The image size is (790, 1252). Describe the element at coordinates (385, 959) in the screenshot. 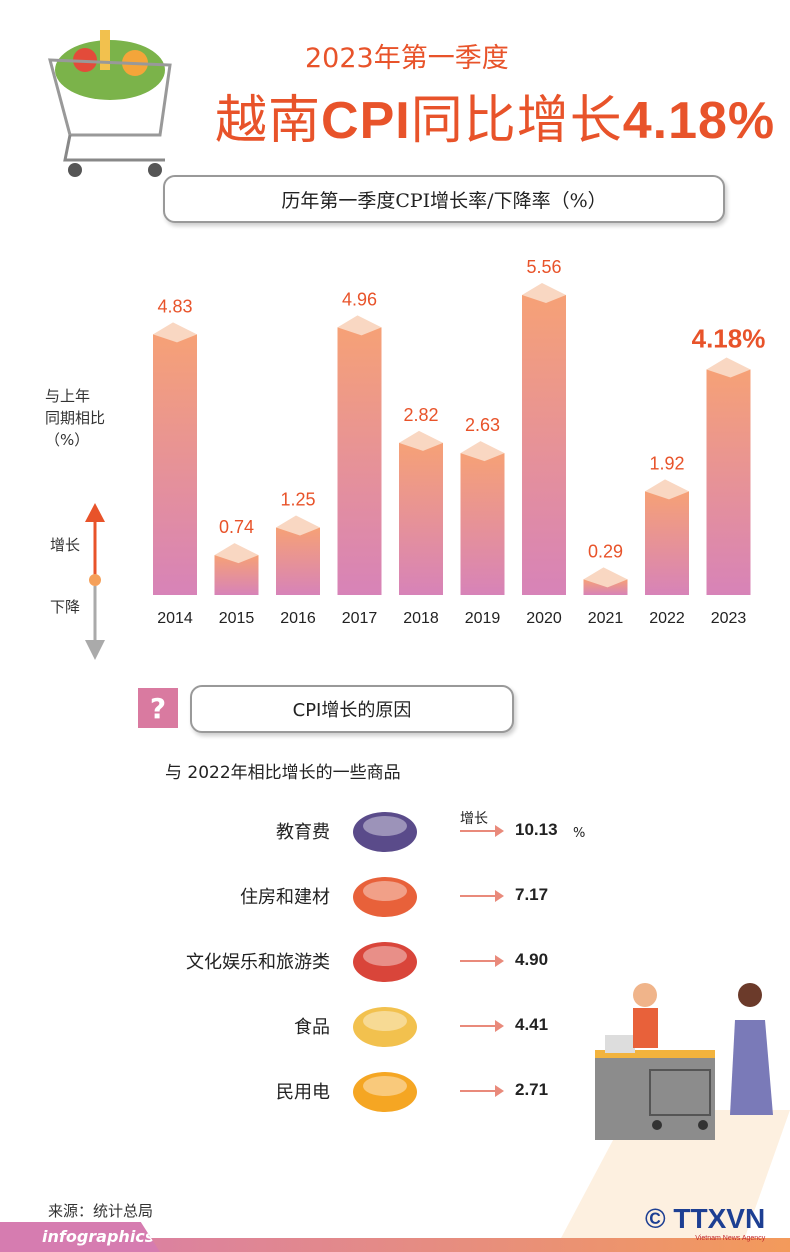

I see `popcorn-movie-icon` at that location.